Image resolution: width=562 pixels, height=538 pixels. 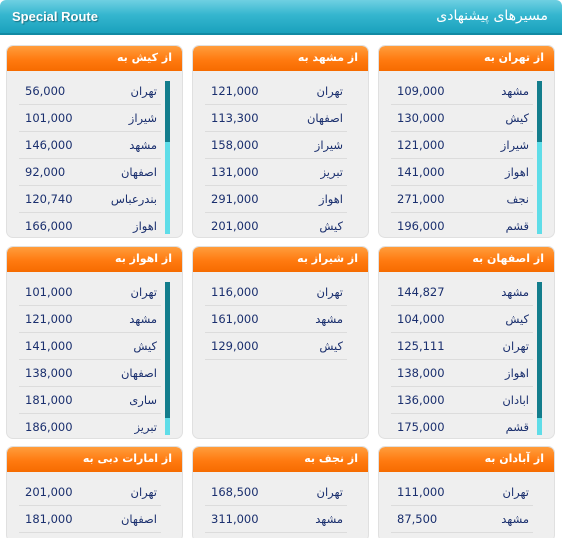 What do you see at coordinates (421, 427) in the screenshot?
I see `route-price: 175,000` at bounding box center [421, 427].